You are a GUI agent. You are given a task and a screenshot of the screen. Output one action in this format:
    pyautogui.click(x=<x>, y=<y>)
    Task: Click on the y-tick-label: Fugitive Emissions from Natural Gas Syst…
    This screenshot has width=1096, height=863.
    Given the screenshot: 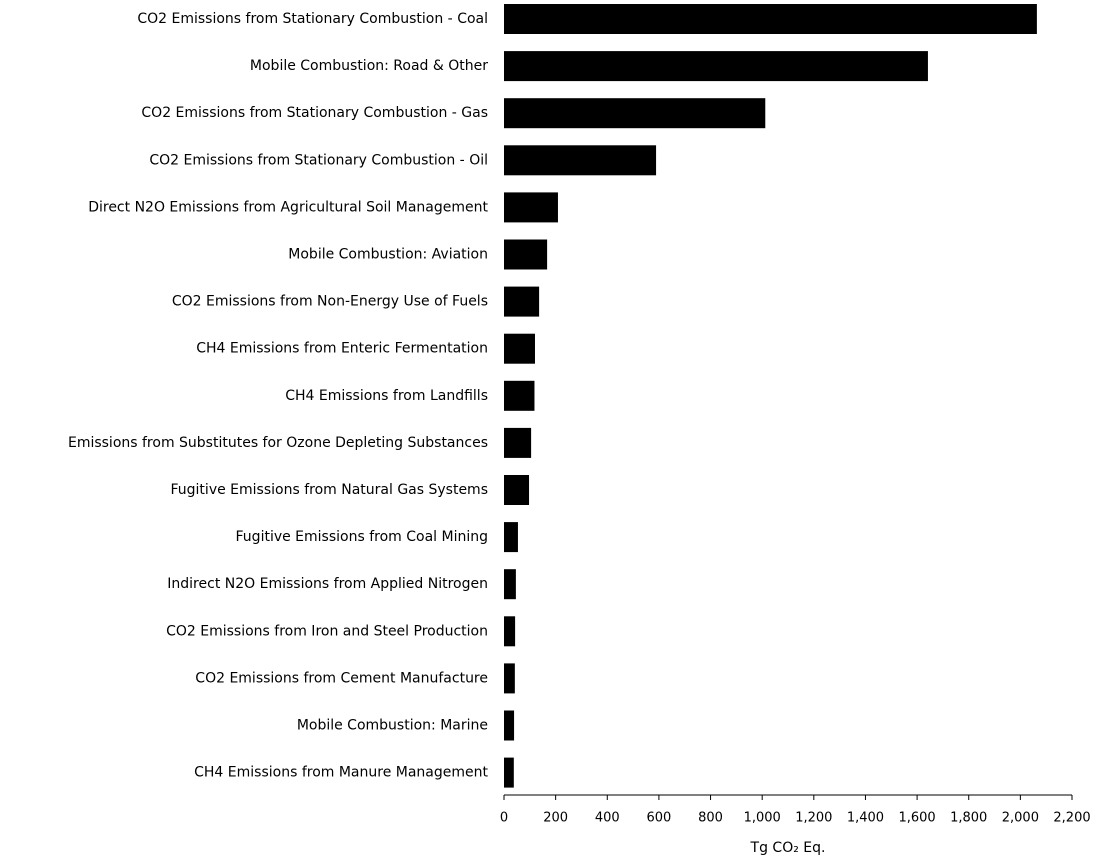 What is the action you would take?
    pyautogui.click(x=330, y=490)
    